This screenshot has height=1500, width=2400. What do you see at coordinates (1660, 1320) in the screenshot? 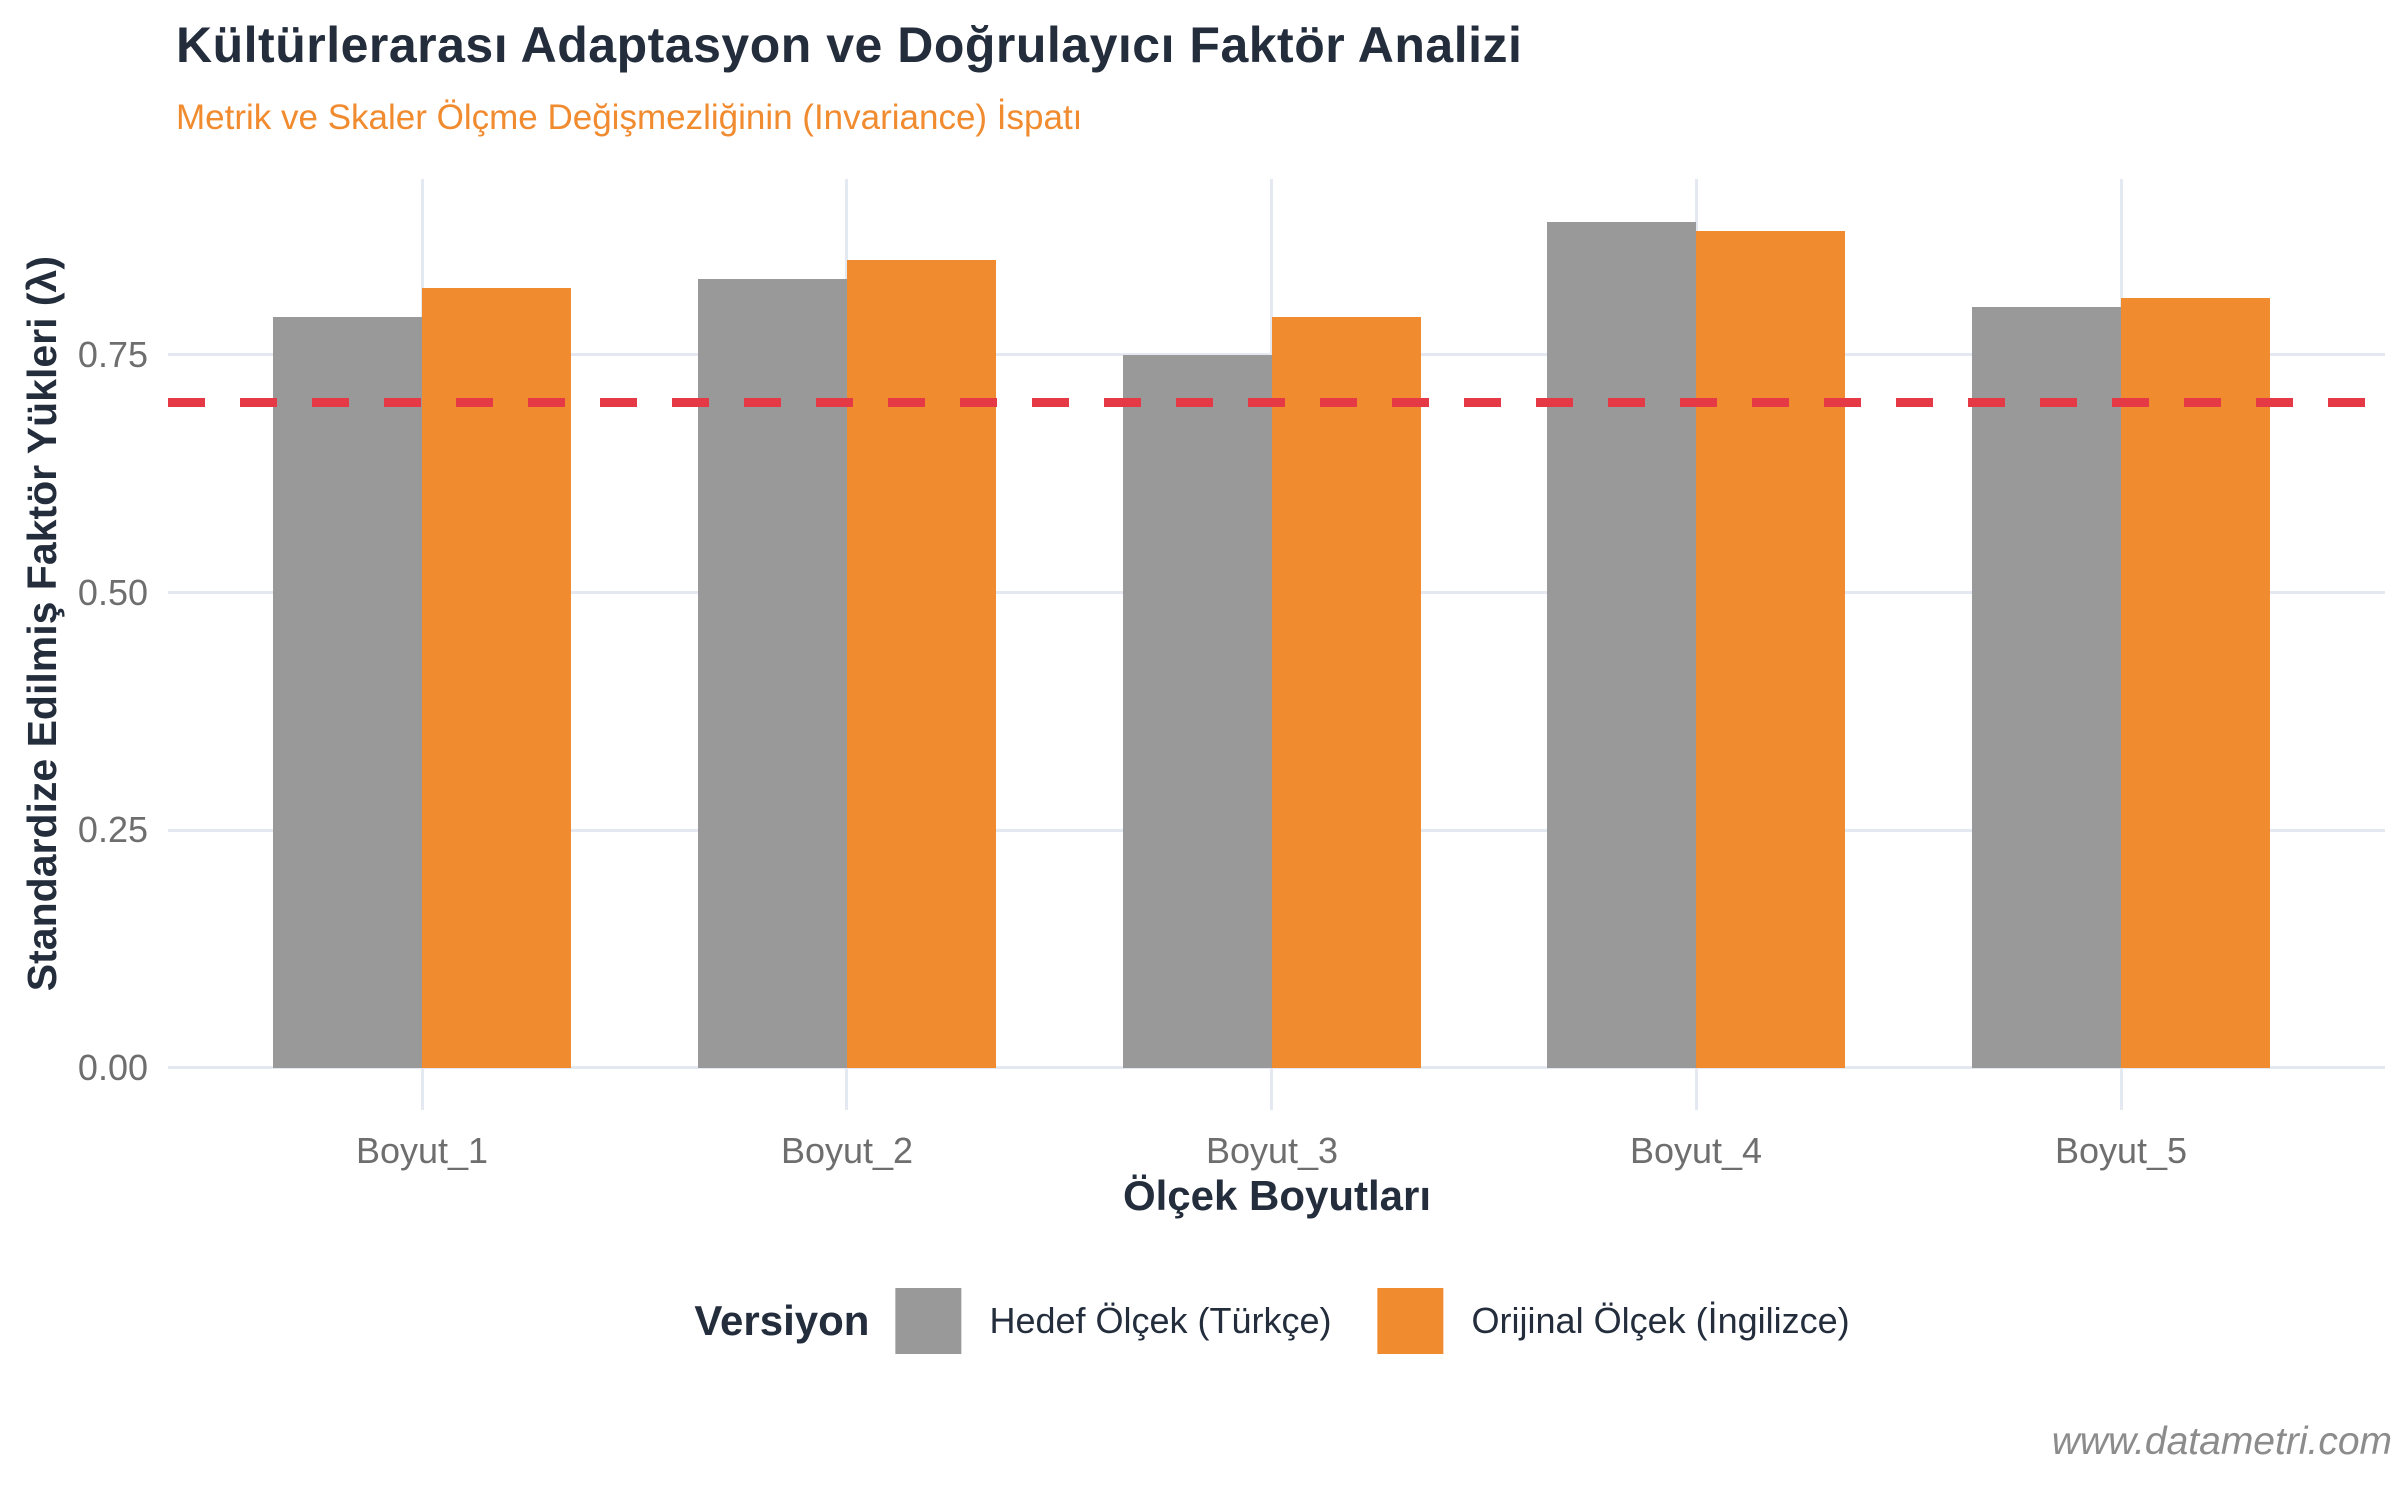
I see `legend-label-orijinal: Orijinal Ölçek (İngilizce)` at bounding box center [1660, 1320].